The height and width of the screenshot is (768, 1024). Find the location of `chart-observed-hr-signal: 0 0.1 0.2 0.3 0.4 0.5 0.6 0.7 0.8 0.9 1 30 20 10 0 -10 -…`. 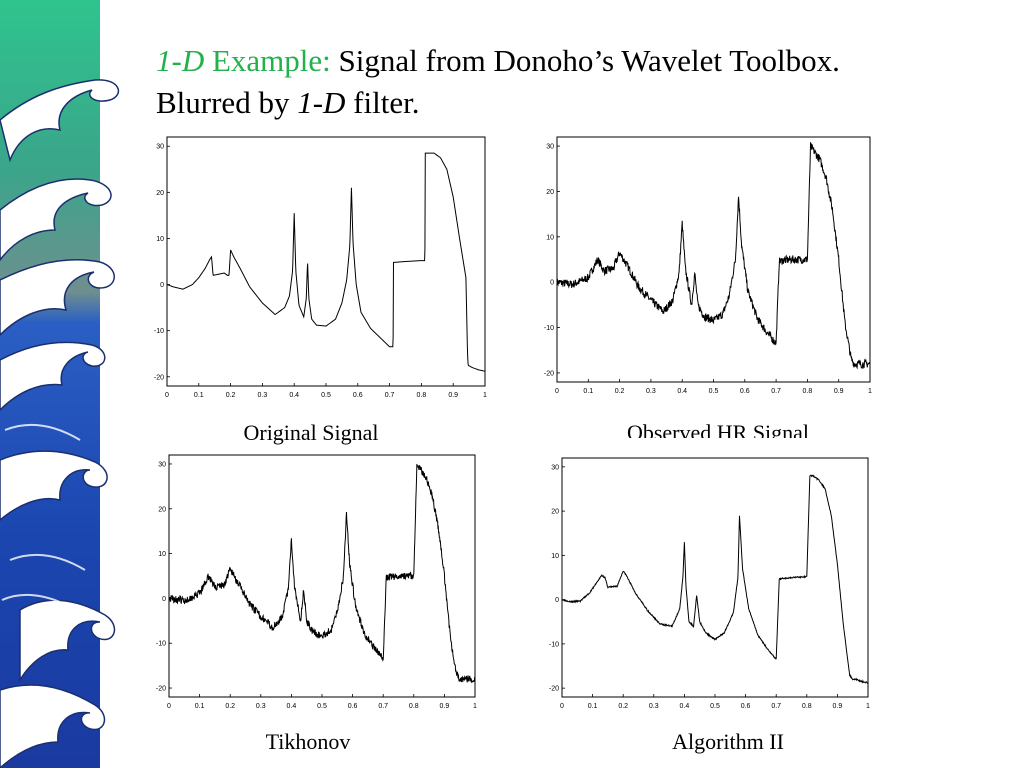

chart-observed-hr-signal: 0 0.1 0.2 0.3 0.4 0.5 0.6 0.7 0.8 0.9 1 30 20 10 0 -10 -… is located at coordinates (707, 268).